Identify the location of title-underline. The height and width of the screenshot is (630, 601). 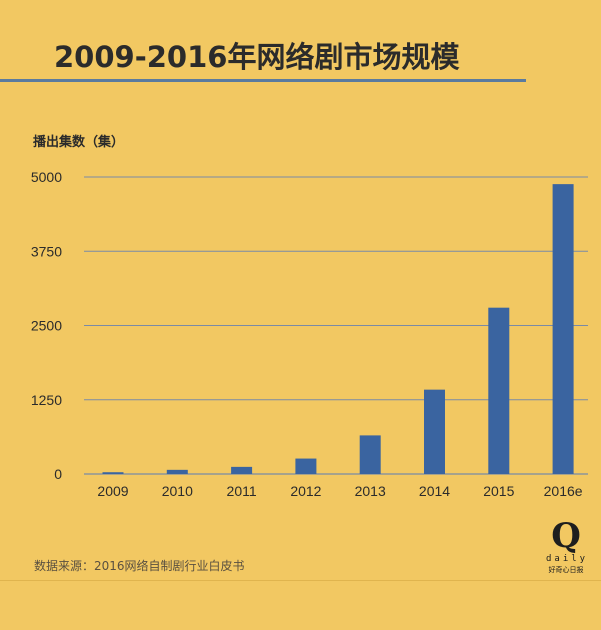
(263, 80).